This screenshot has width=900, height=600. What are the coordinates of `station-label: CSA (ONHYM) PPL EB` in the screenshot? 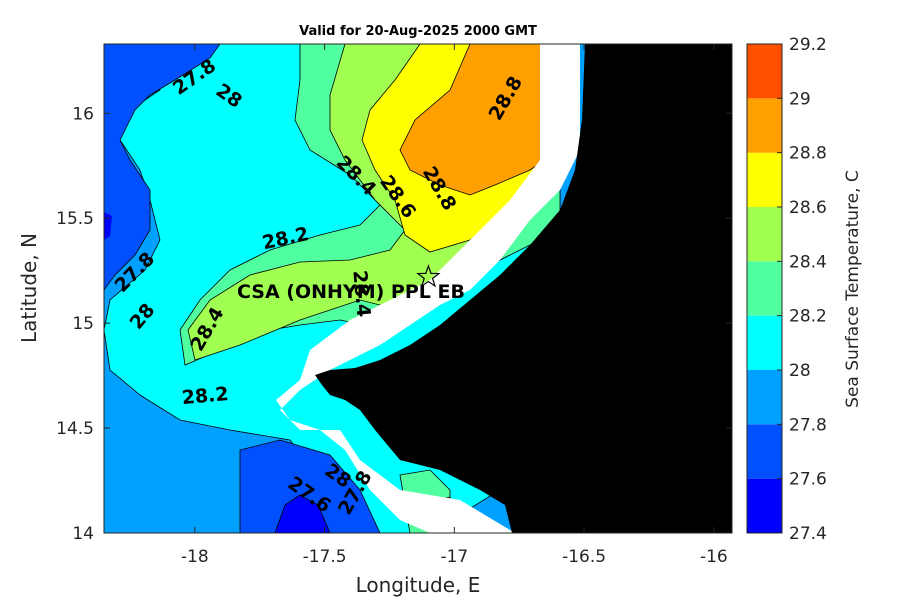 It's located at (351, 292).